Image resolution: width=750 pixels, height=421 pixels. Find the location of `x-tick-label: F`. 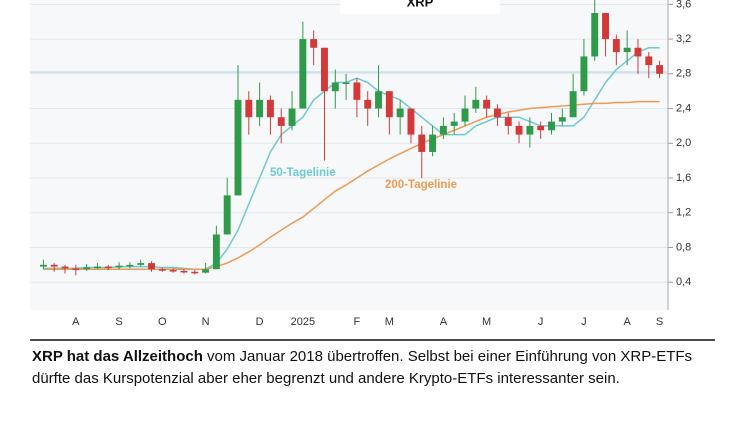

x-tick-label: F is located at coordinates (357, 322).